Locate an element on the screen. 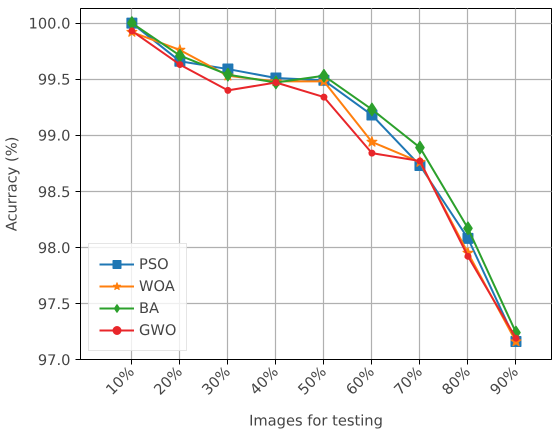  y-tick-label: 100.0 is located at coordinates (49, 24).